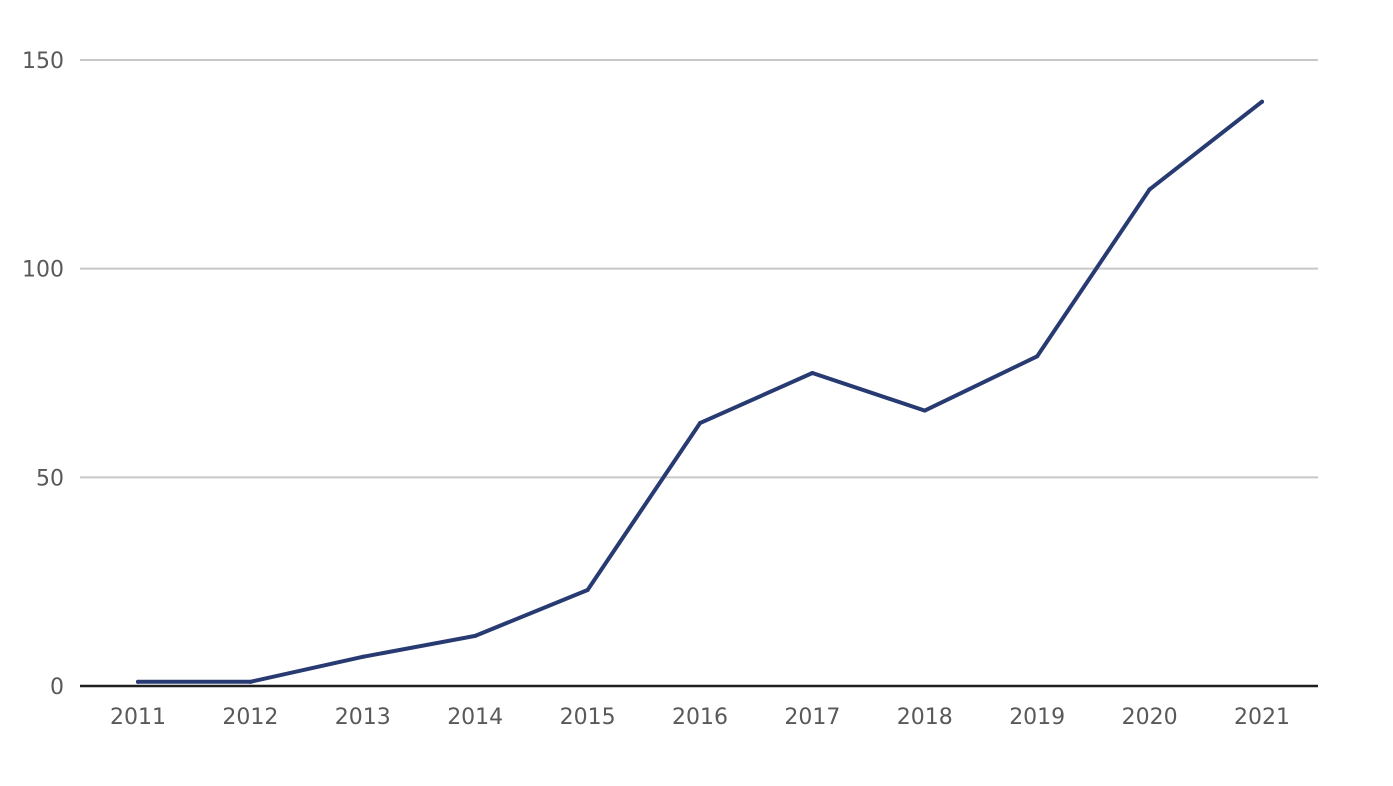 This screenshot has height=786, width=1393. What do you see at coordinates (925, 717) in the screenshot?
I see `x-tick-label-2018: 2018` at bounding box center [925, 717].